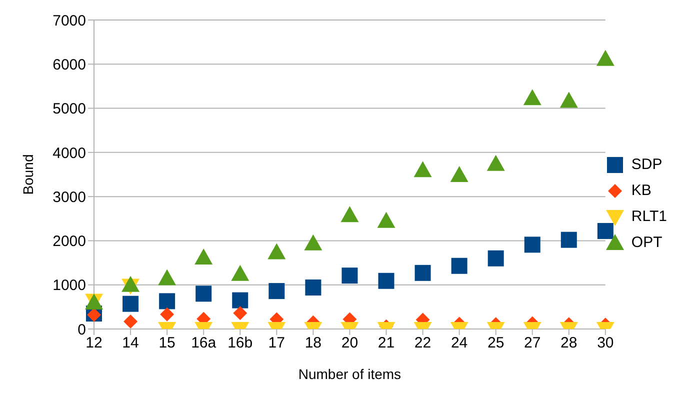 This screenshot has width=685, height=407. I want to click on x-tick-label: 24, so click(459, 343).